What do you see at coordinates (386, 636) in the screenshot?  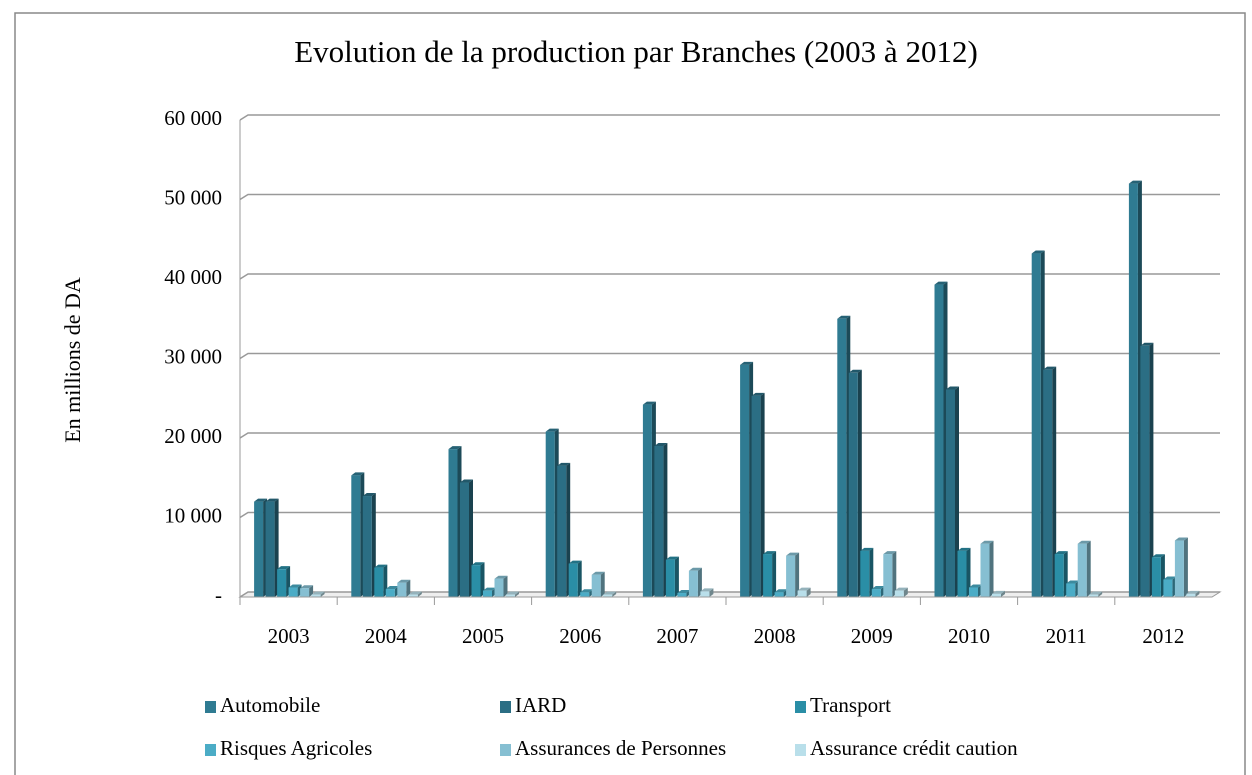 I see `x-tick-label: 2004` at bounding box center [386, 636].